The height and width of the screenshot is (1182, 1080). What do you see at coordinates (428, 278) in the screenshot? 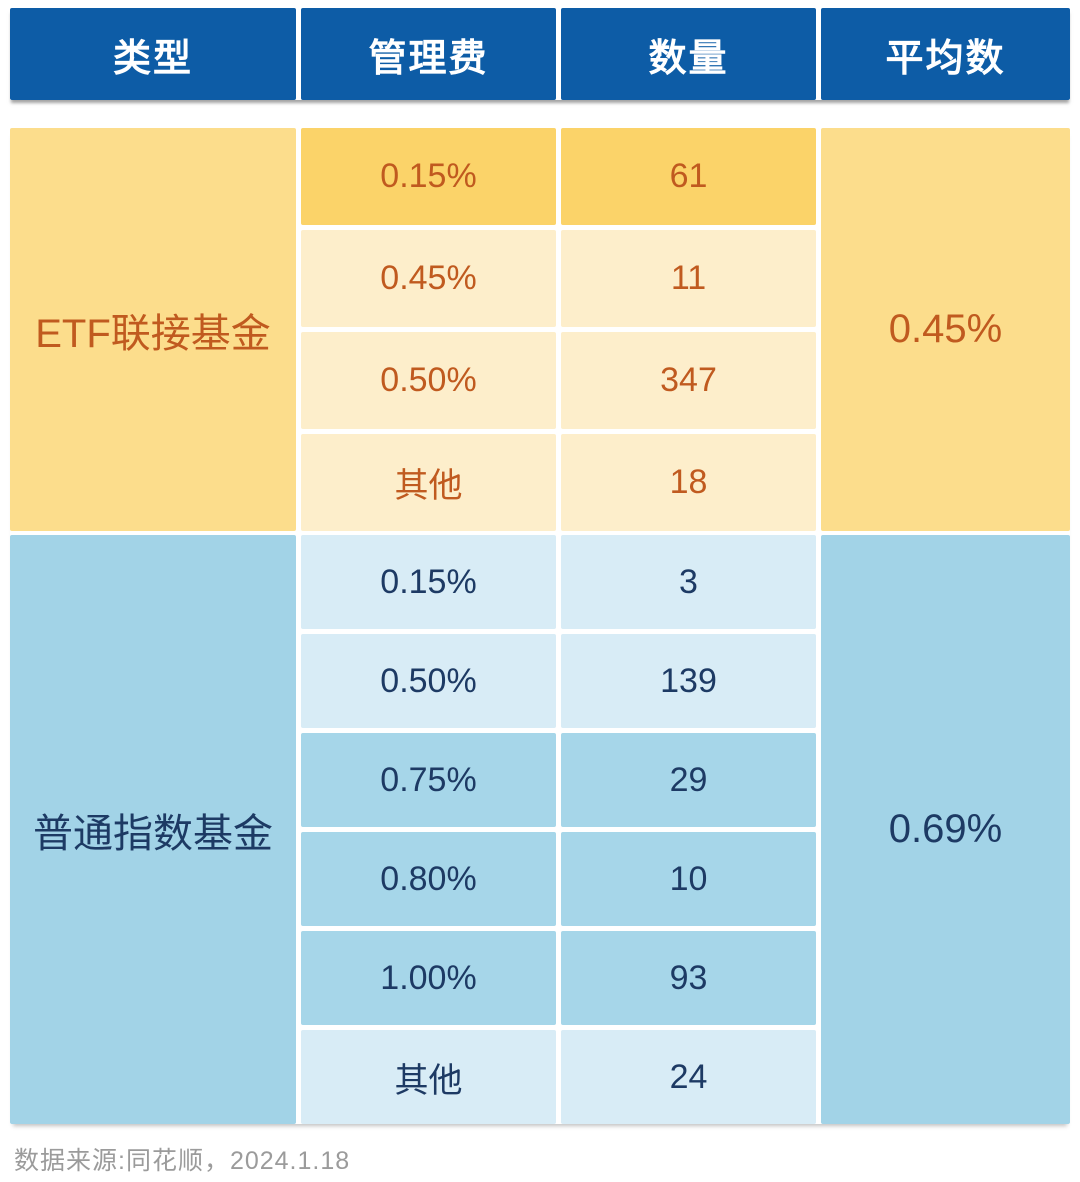
I see `fee-cell: 0.45%` at bounding box center [428, 278].